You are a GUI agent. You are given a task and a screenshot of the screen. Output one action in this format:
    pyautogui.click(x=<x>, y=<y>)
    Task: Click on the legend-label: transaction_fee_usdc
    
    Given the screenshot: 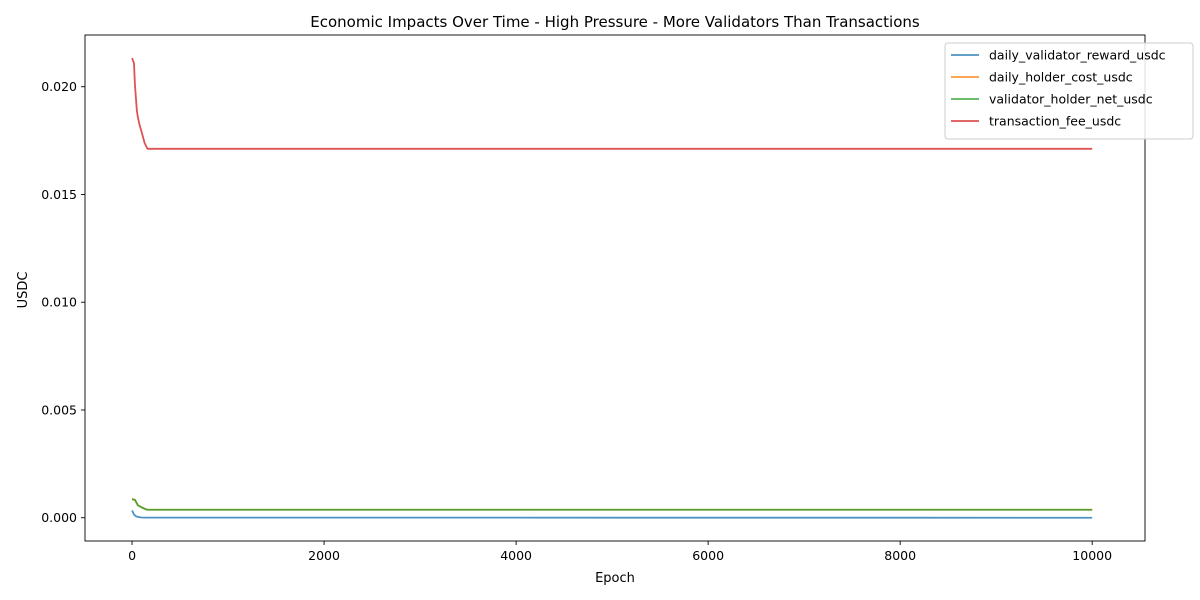 What is the action you would take?
    pyautogui.click(x=1055, y=121)
    